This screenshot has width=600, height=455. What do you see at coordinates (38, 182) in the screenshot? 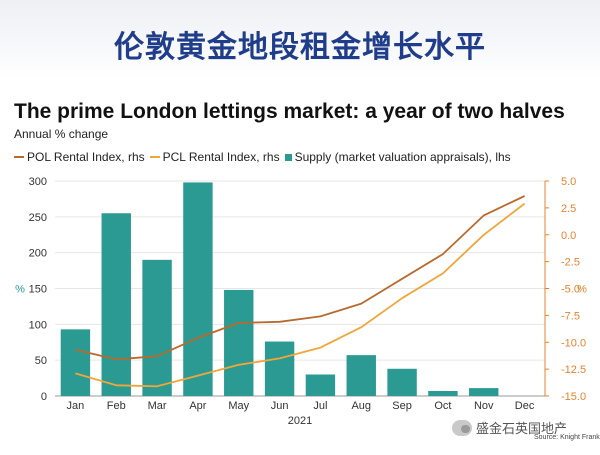
I see `y-left-tick-label: 300` at bounding box center [38, 182].